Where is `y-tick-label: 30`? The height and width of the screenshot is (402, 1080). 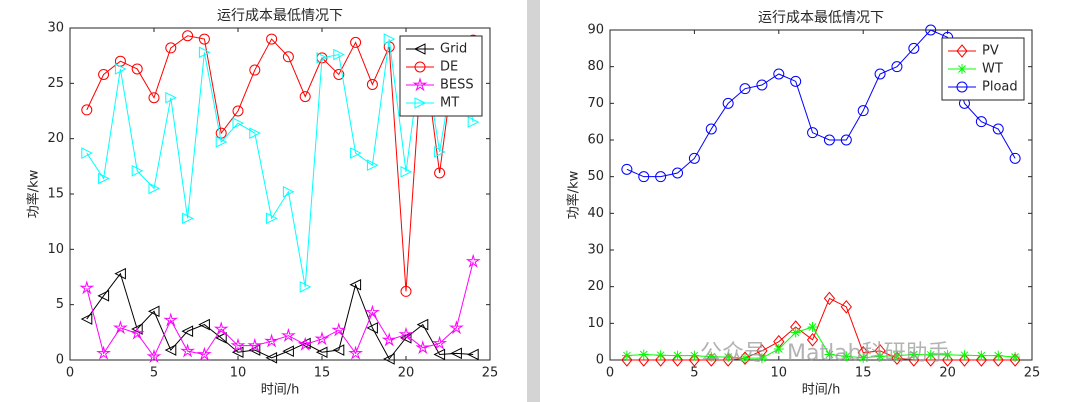 y-tick-label: 30 is located at coordinates (55, 28).